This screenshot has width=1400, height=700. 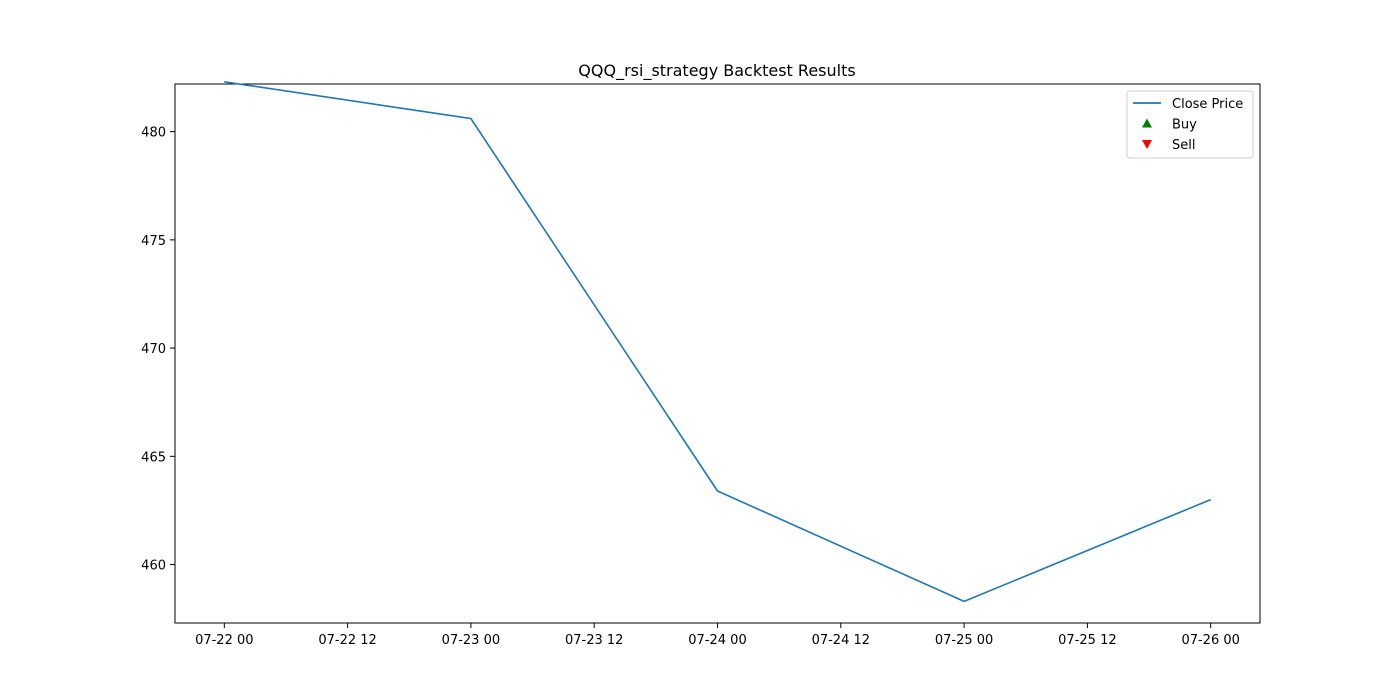 What do you see at coordinates (1168, 145) in the screenshot?
I see `legend-item: Sell` at bounding box center [1168, 145].